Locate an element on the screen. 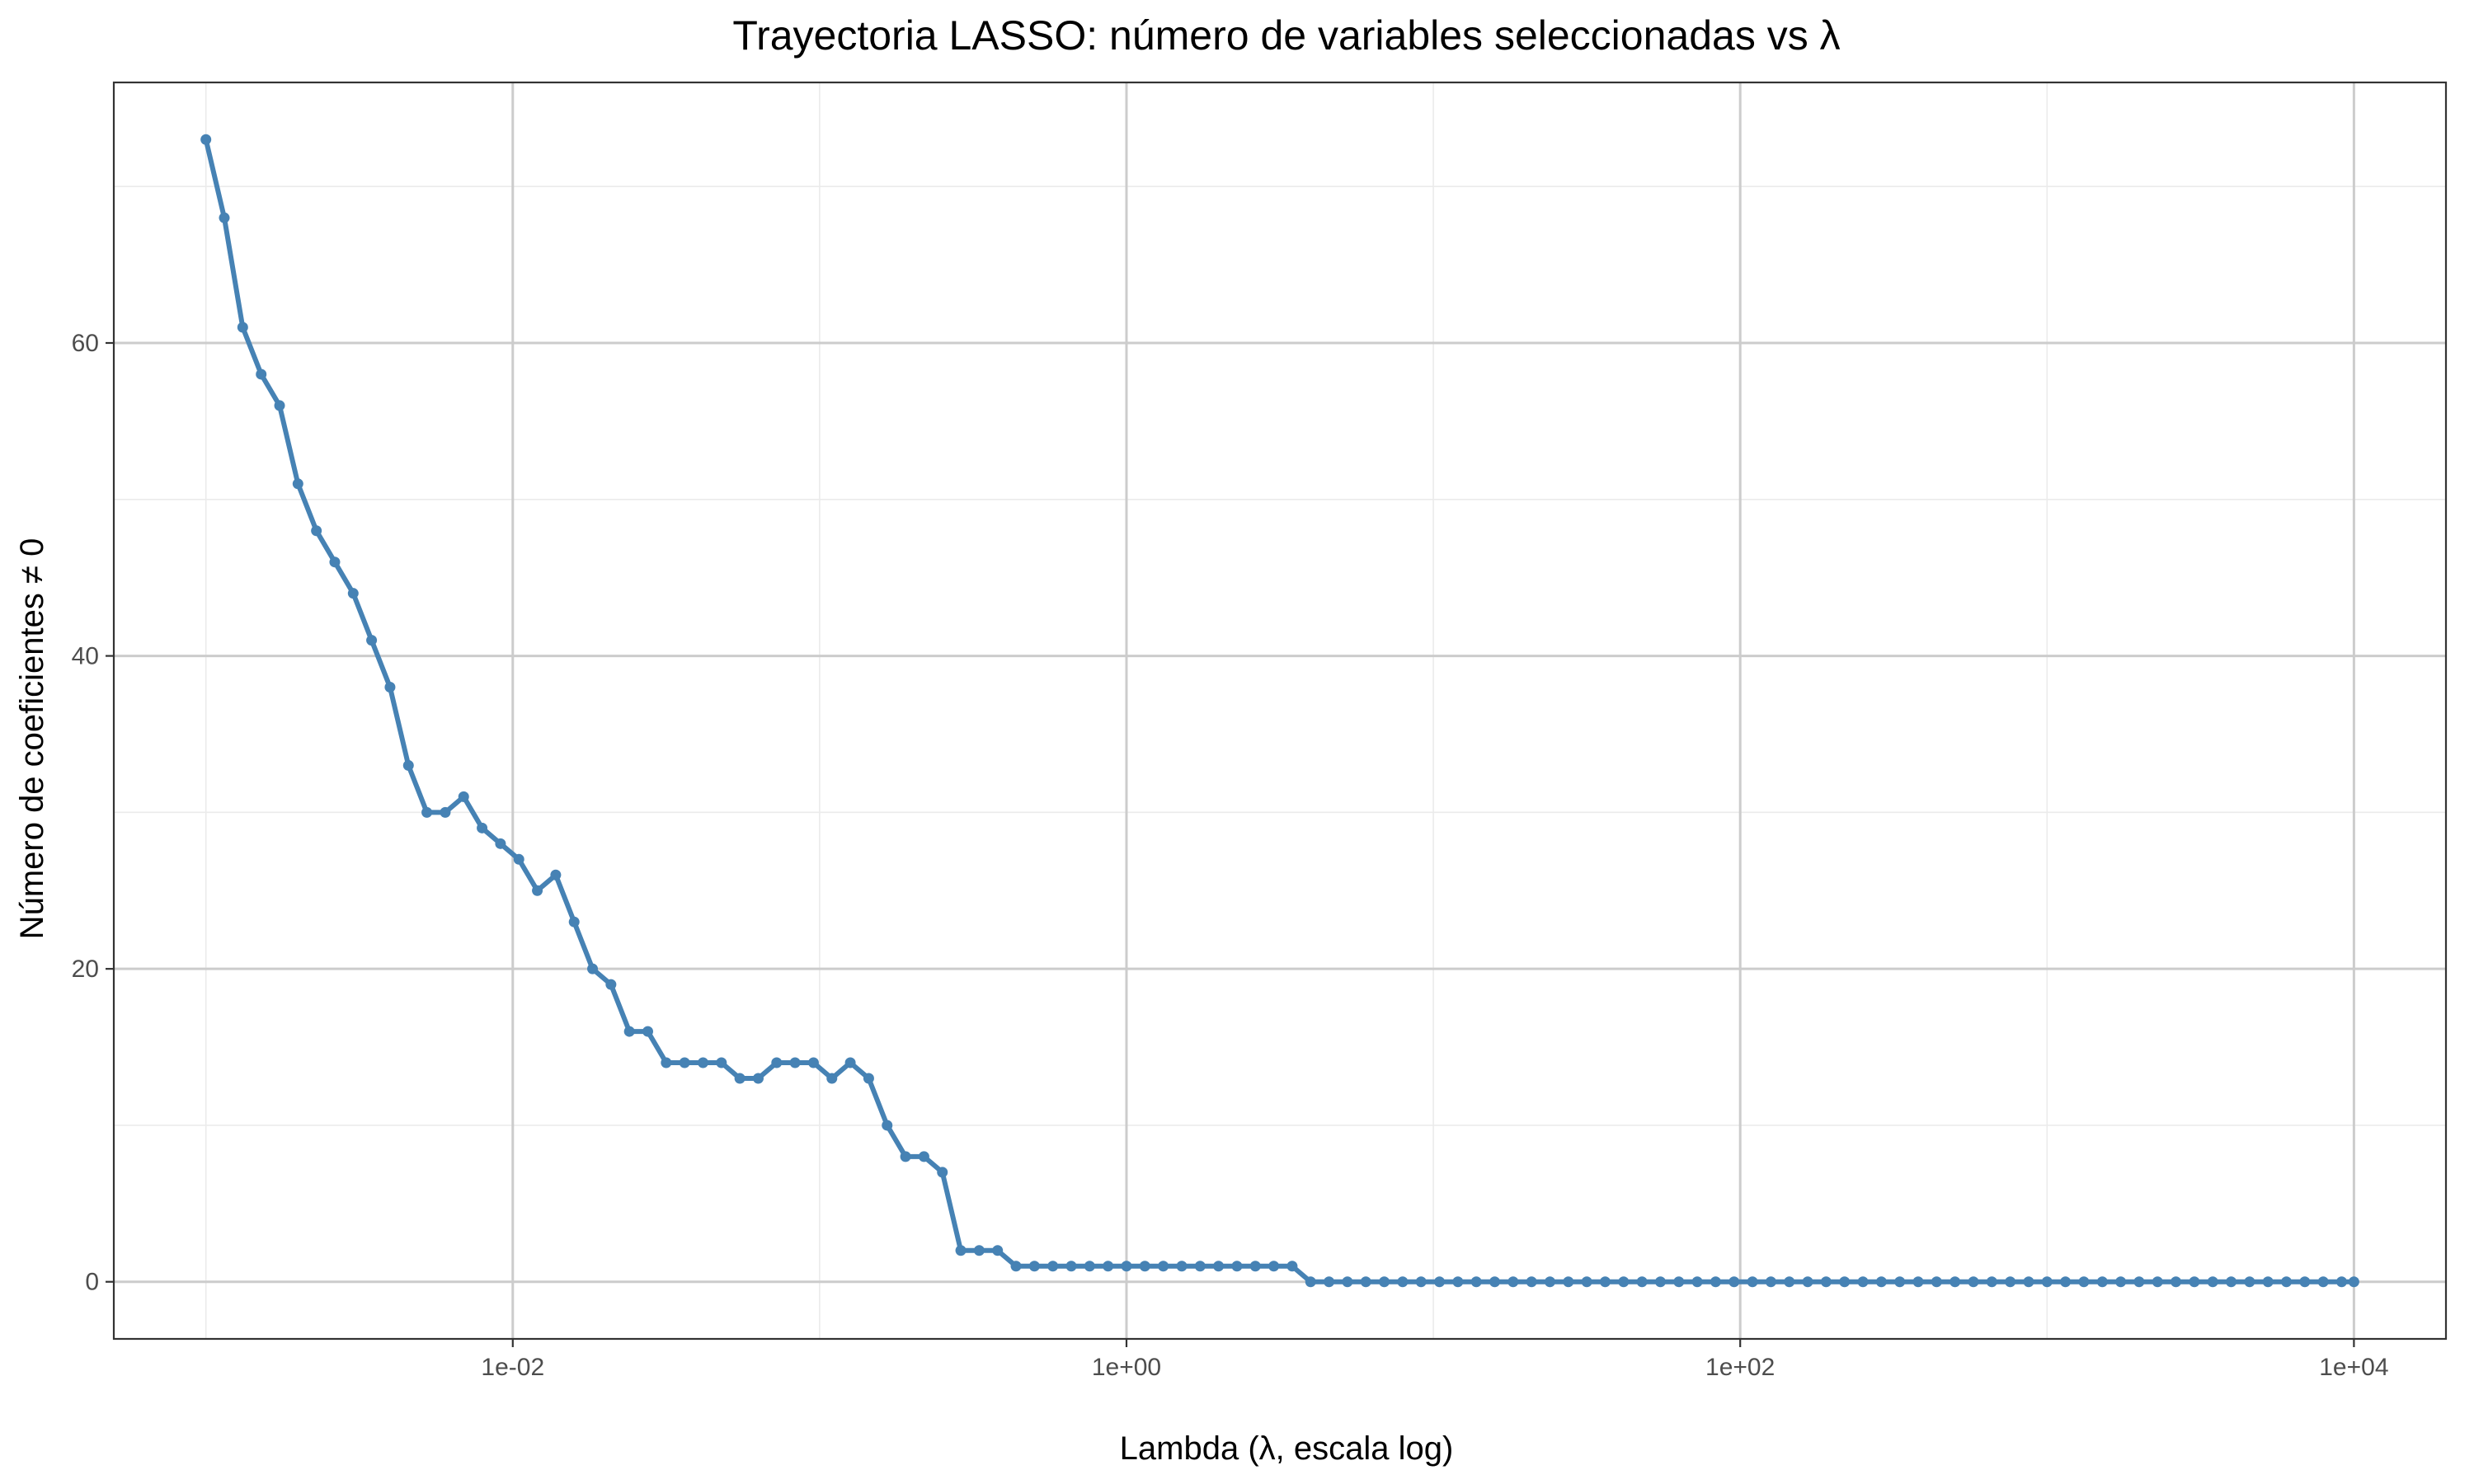  x-tick-label: 1e+00 is located at coordinates (1126, 1367).